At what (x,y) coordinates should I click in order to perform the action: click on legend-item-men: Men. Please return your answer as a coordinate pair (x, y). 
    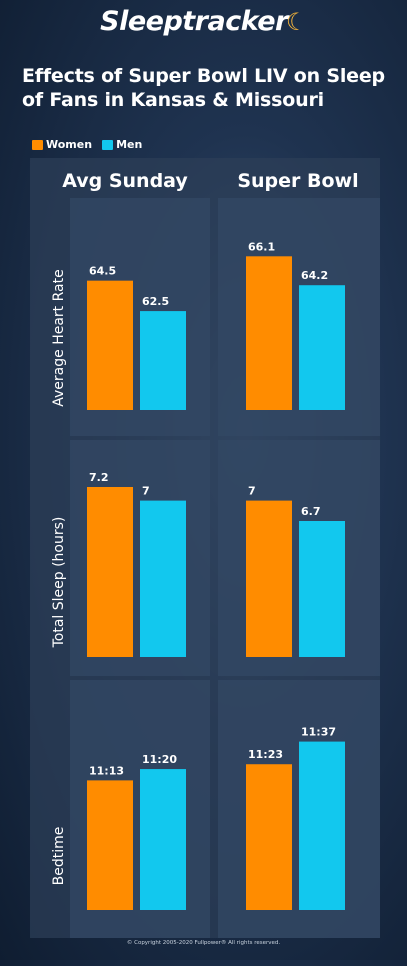
    Looking at the image, I should click on (122, 144).